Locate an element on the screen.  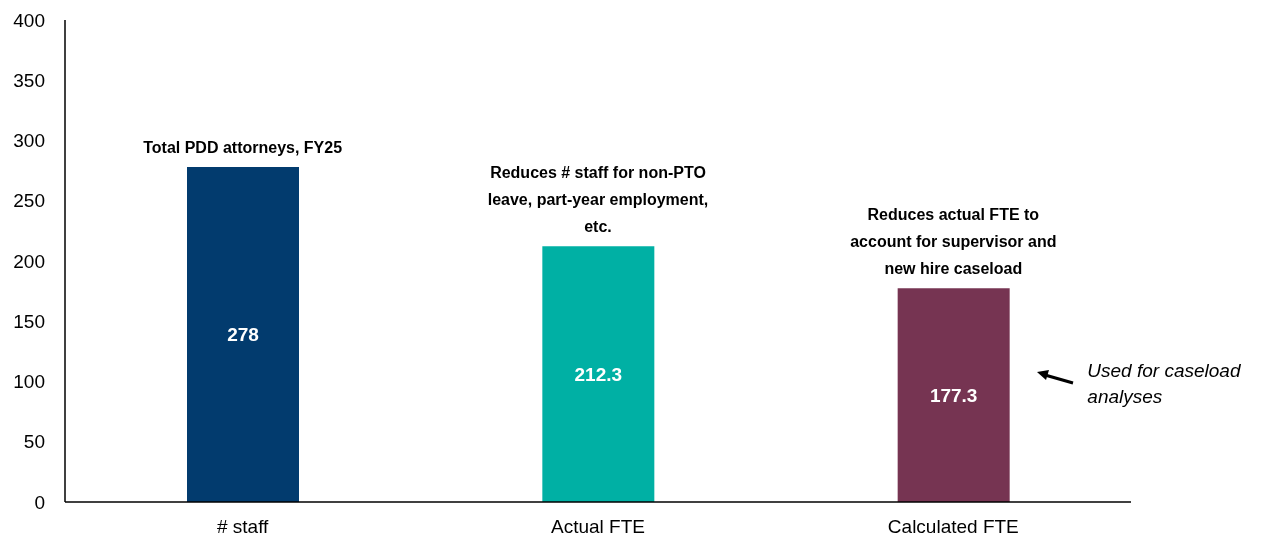
data-label: 278 is located at coordinates (243, 335).